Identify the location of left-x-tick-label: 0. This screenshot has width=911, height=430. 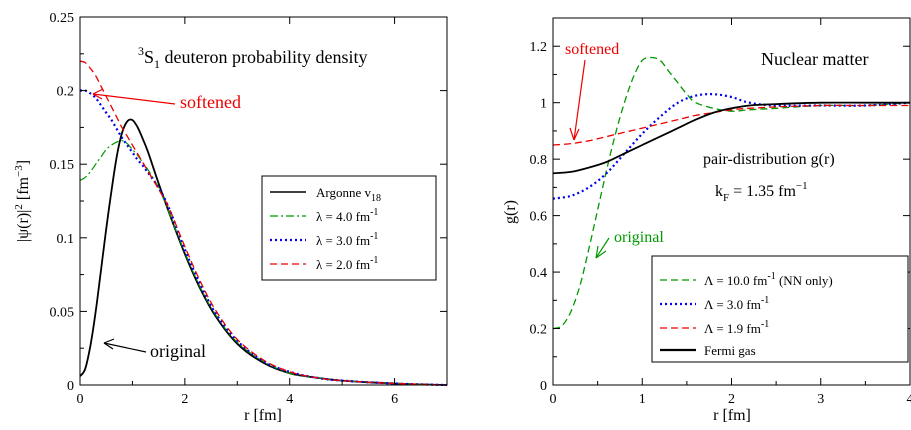
(80, 399).